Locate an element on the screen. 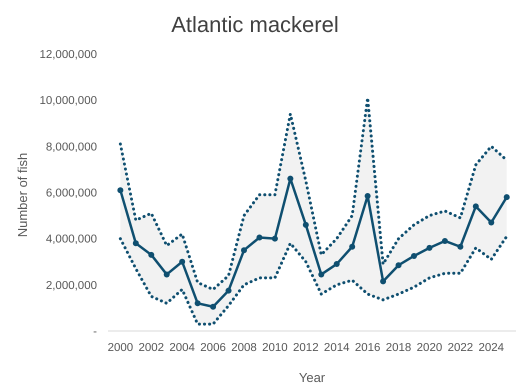 The height and width of the screenshot is (392, 525). y-tick-label: 4,000,000 is located at coordinates (71, 240).